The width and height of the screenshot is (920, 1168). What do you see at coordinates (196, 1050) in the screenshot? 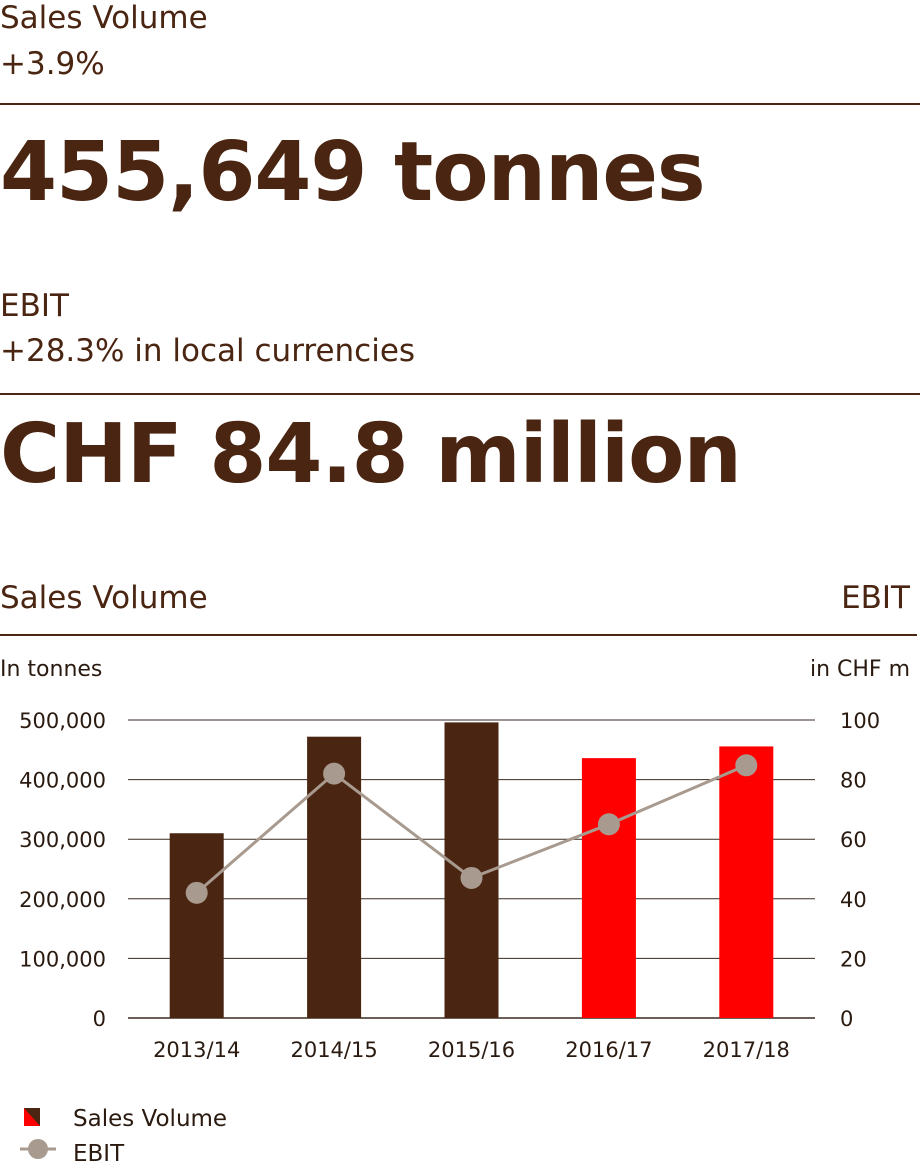
I see `x-tick-label: 2013/14` at bounding box center [196, 1050].